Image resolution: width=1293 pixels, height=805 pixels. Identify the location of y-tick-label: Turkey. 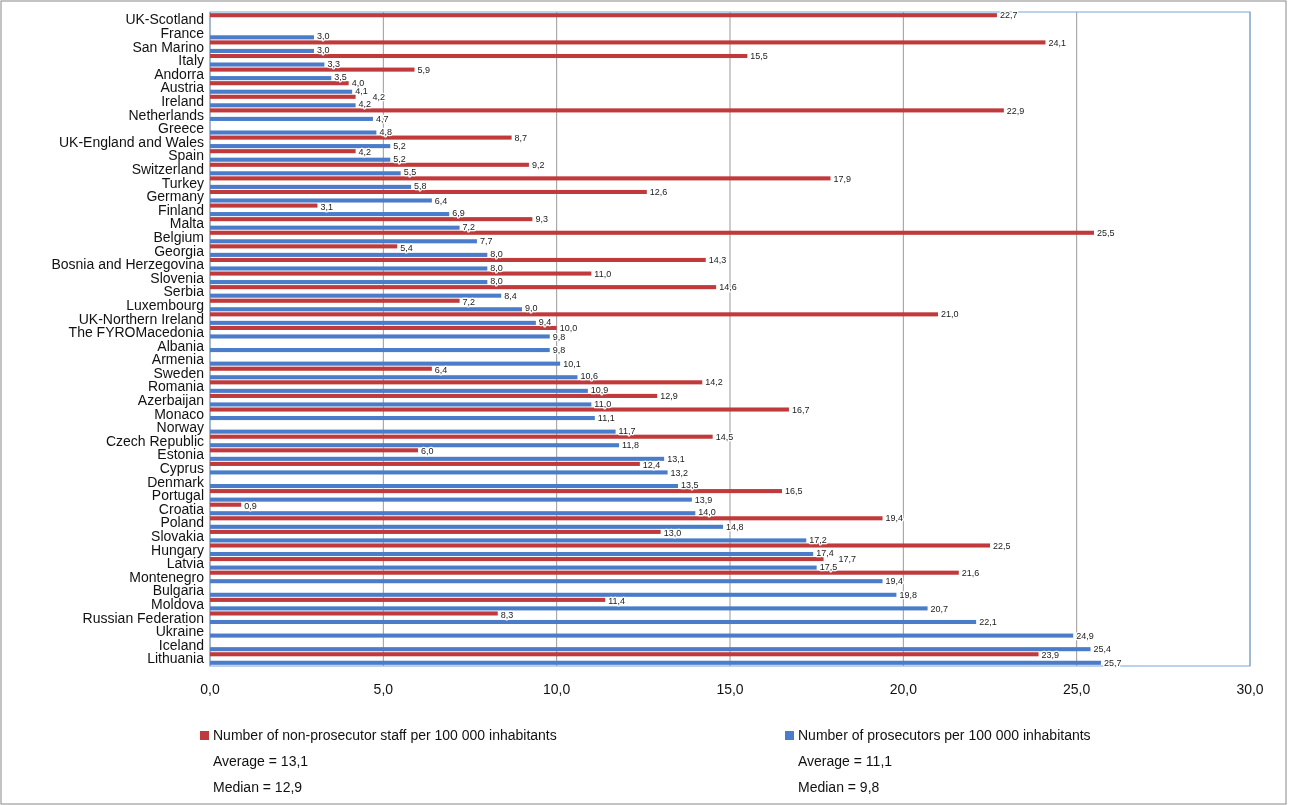
(182, 182).